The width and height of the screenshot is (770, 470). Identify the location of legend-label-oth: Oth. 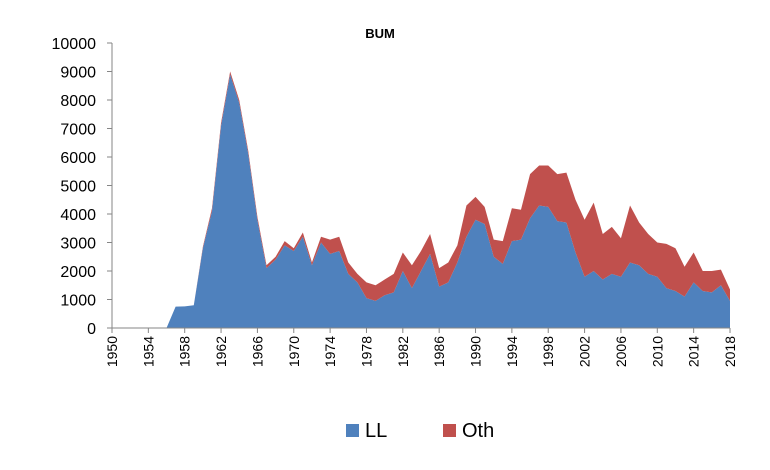
(478, 431).